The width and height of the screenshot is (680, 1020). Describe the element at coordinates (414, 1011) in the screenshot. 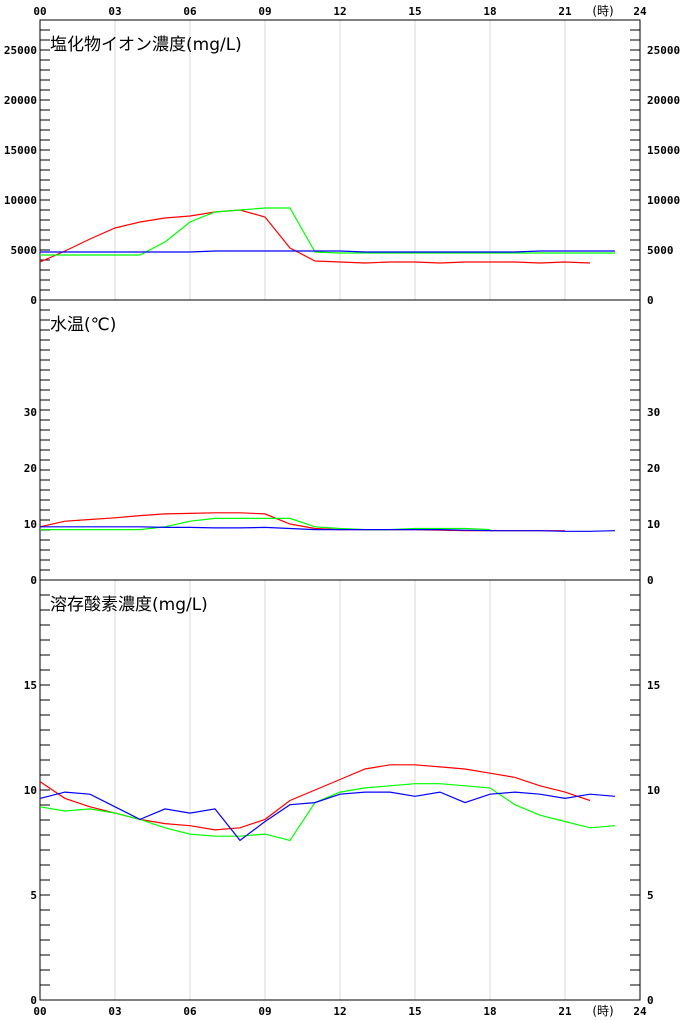

I see `x-tick-label-bottom: 15` at that location.